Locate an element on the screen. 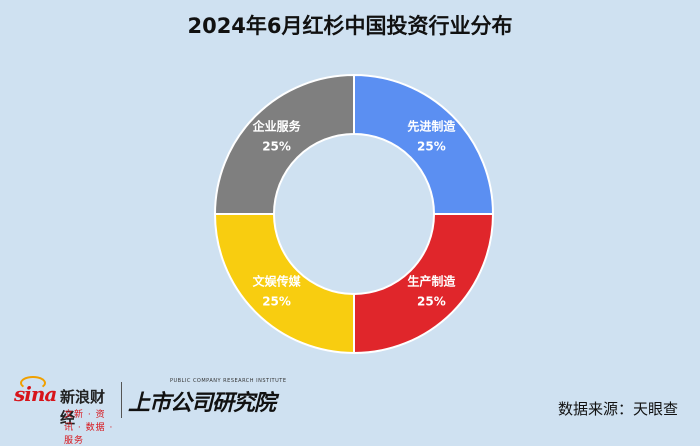  institute-english-name: PUBLIC COMPANY RESEARCH INSTITUTE is located at coordinates (228, 381).